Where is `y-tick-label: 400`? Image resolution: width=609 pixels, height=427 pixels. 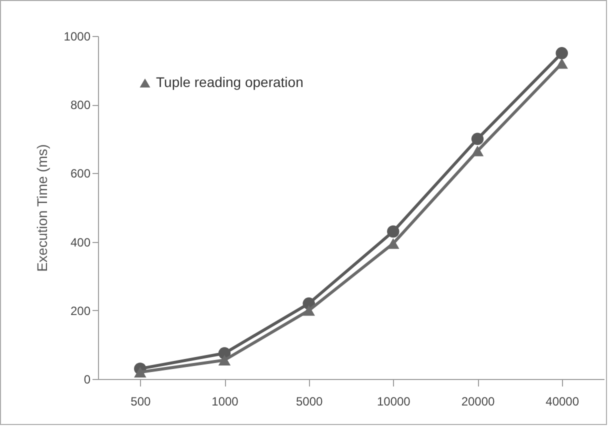 y-tick-label: 400 is located at coordinates (80, 242).